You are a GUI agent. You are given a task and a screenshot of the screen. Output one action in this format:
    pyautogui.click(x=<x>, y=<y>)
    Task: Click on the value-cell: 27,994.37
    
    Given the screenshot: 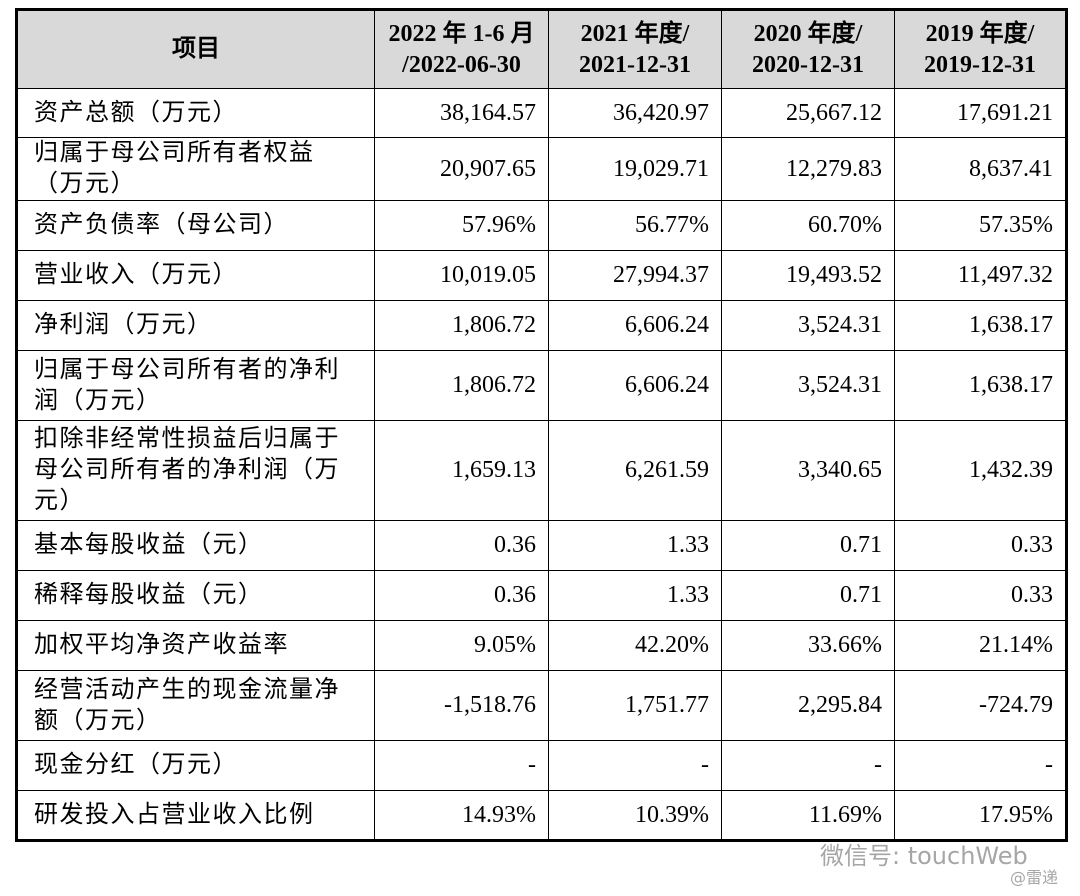 What is the action you would take?
    pyautogui.click(x=635, y=275)
    